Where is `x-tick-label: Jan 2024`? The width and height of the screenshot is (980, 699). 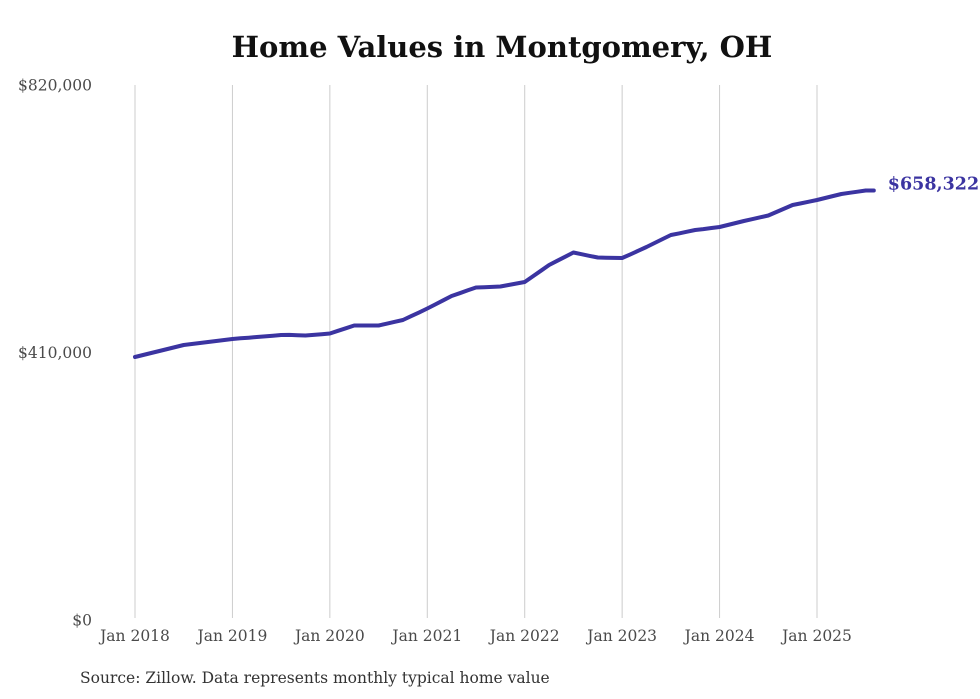
x-tick-label: Jan 2024 is located at coordinates (719, 636).